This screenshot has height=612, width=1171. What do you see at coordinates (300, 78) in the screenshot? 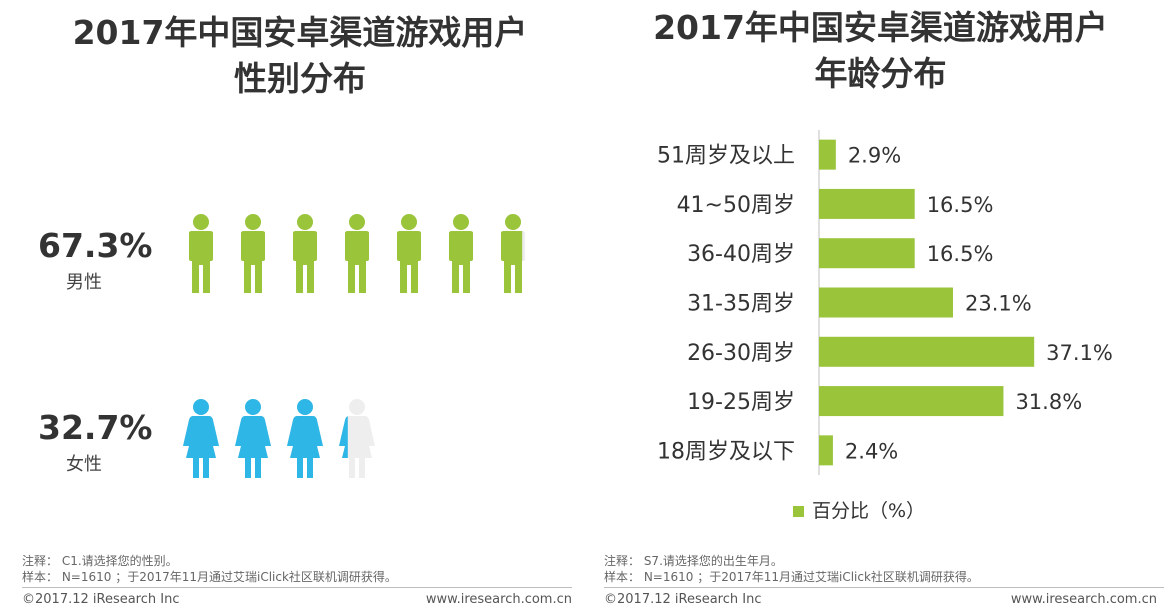
I see `gender-title-line2: 性别分布` at bounding box center [300, 78].